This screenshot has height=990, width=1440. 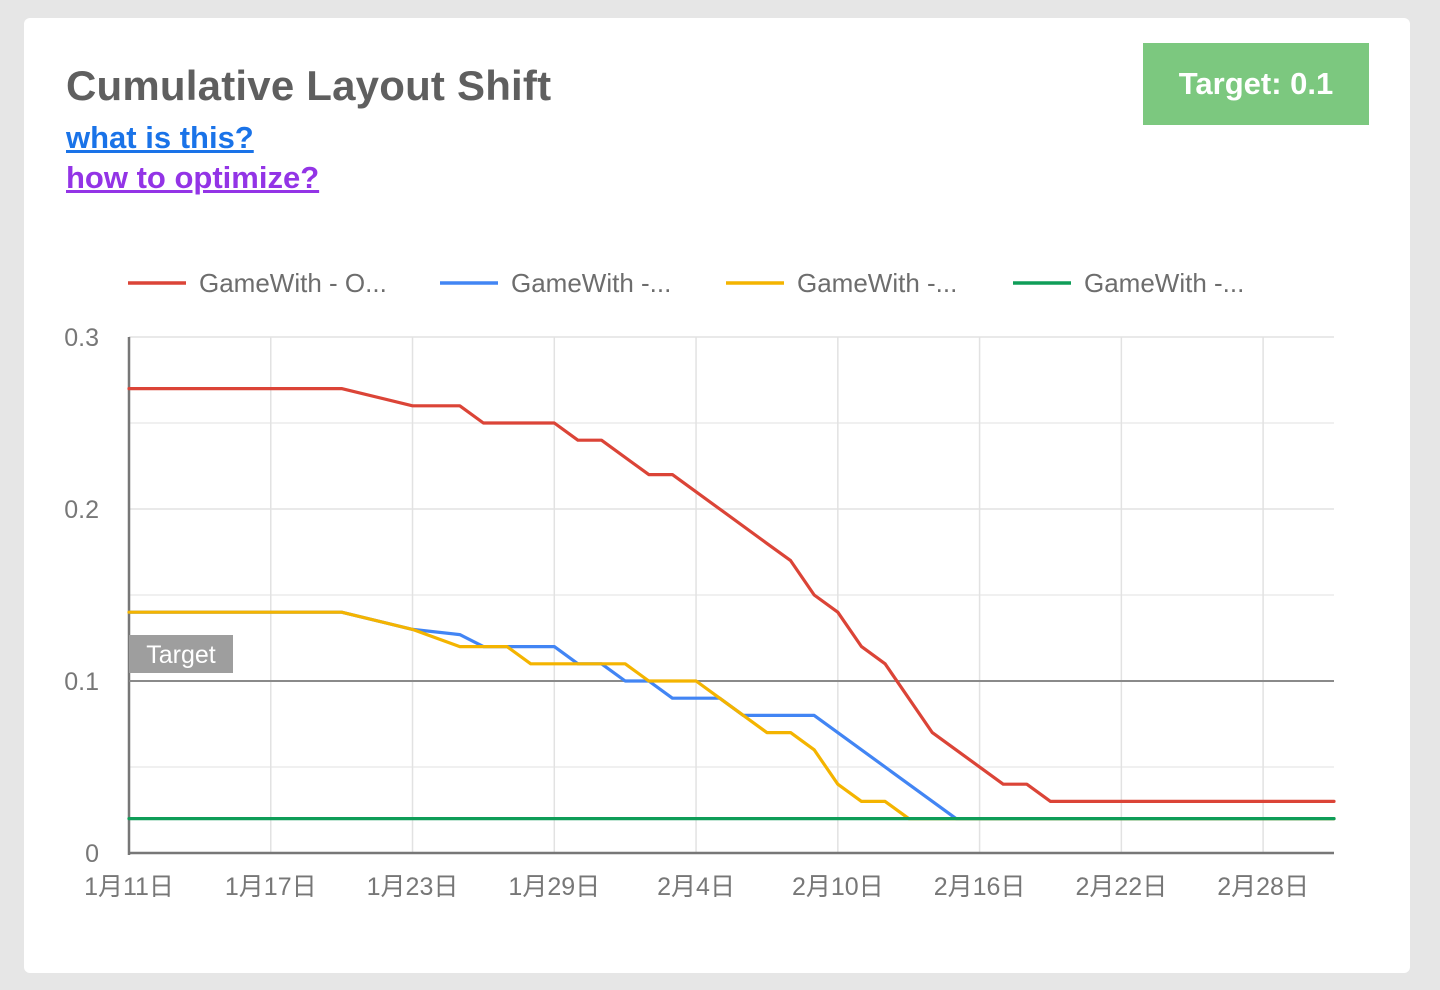 What do you see at coordinates (554, 887) in the screenshot?
I see `x-tick-label: 1月29日` at bounding box center [554, 887].